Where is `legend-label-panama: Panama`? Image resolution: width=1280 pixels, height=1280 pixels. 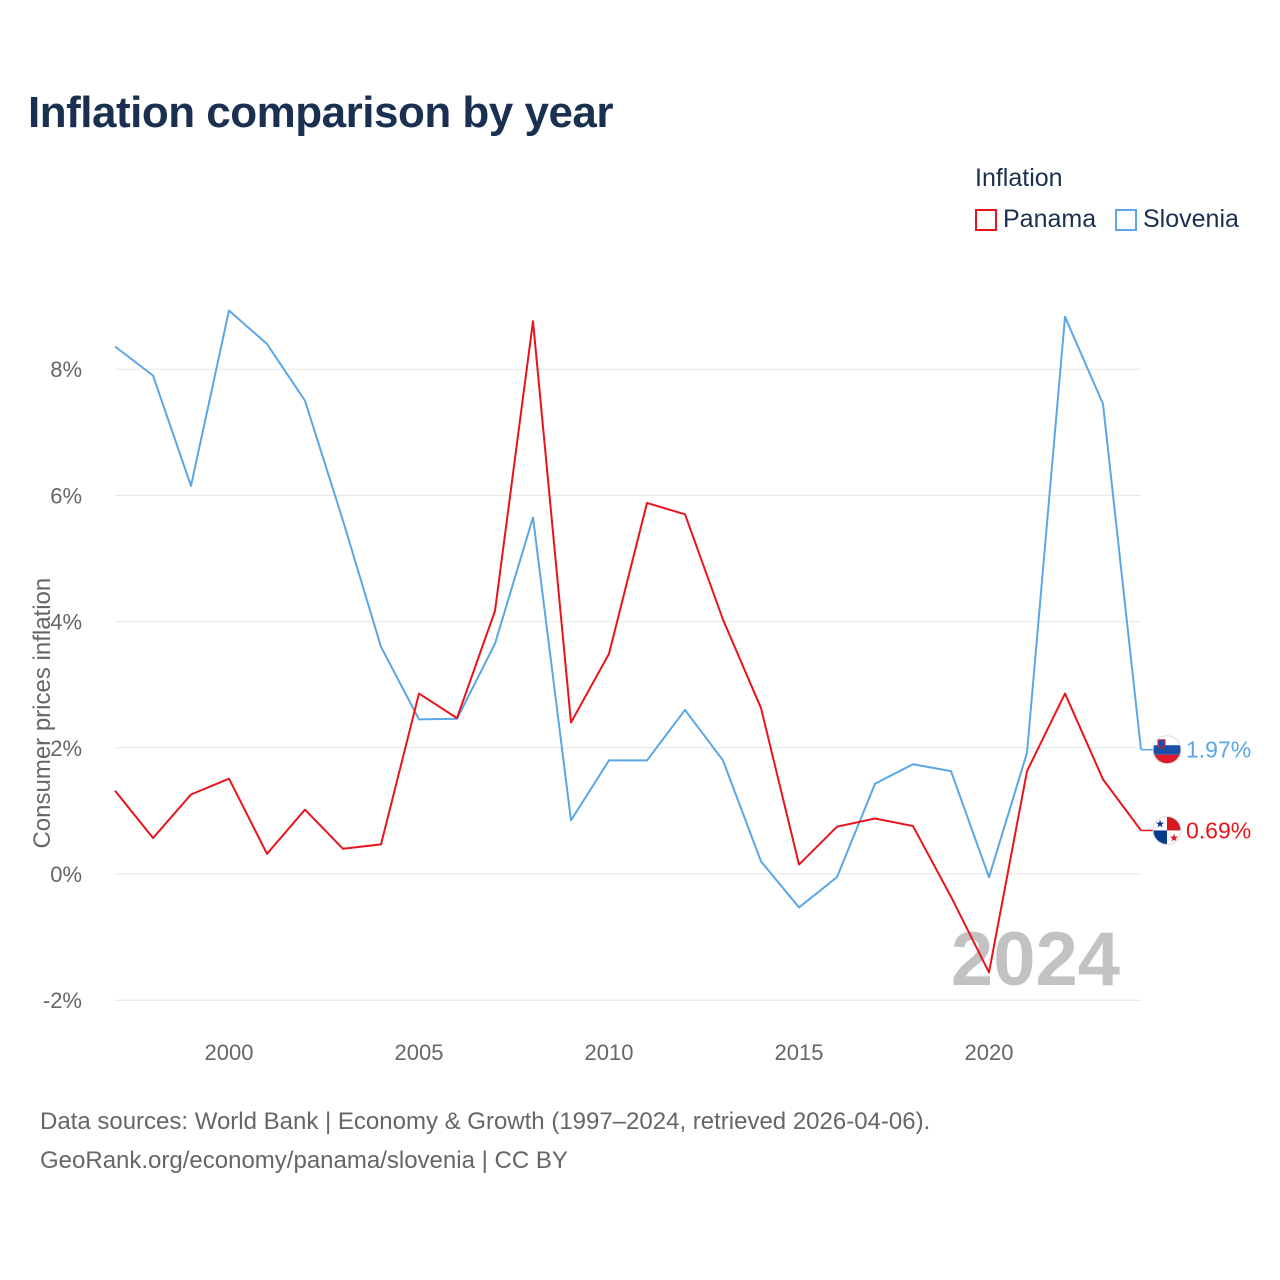 legend-label-panama: Panama is located at coordinates (1050, 219).